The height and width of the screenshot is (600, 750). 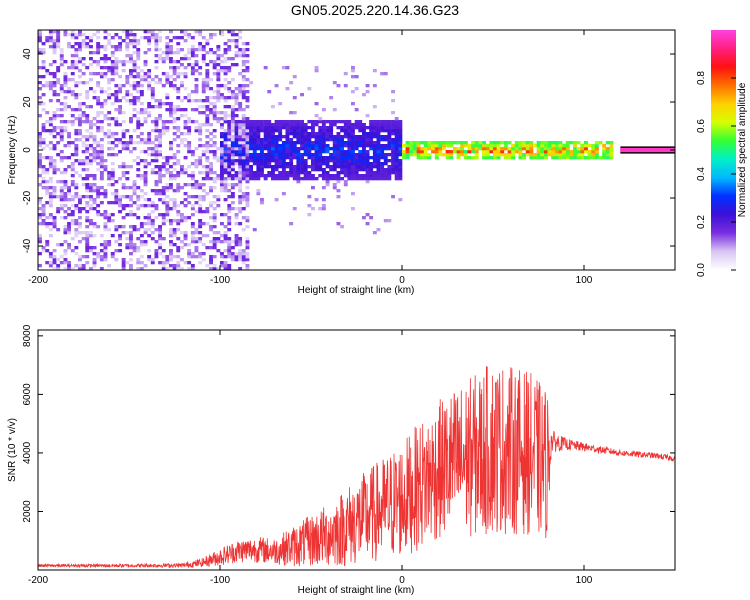 What do you see at coordinates (701, 78) in the screenshot?
I see `colorbar-tick-label: 0.8` at bounding box center [701, 78].